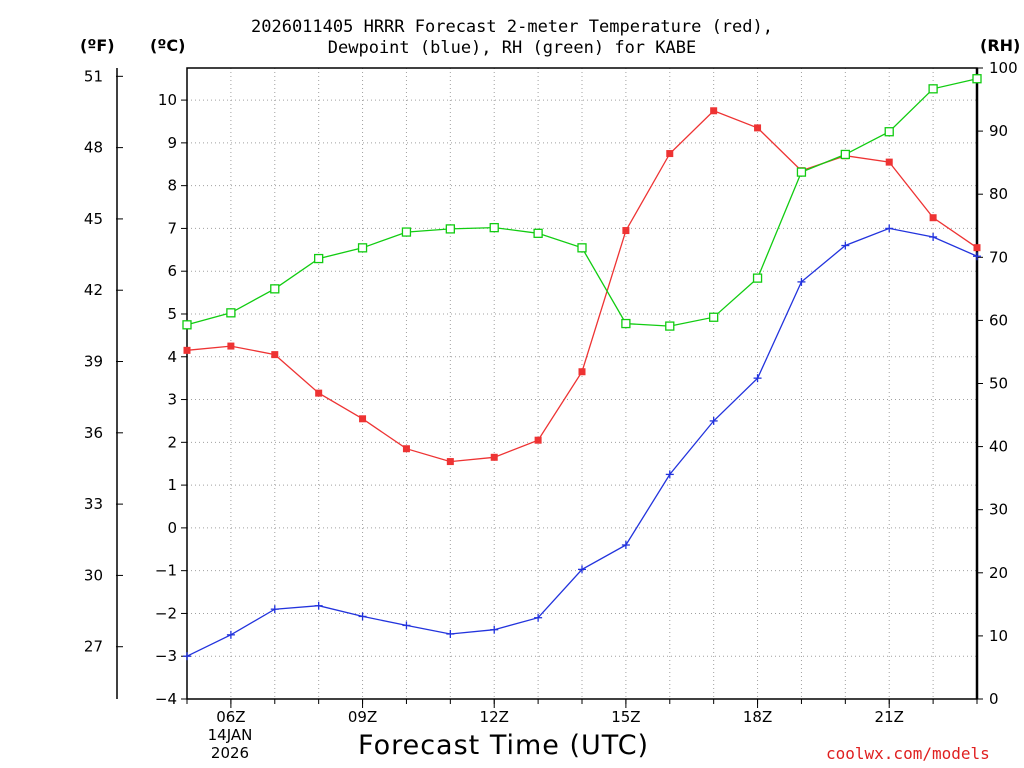 The width and height of the screenshot is (1024, 768). Describe the element at coordinates (512, 48) in the screenshot. I see `chart-subtitle: Dewpoint (blue), RH (green) for KABE` at that location.